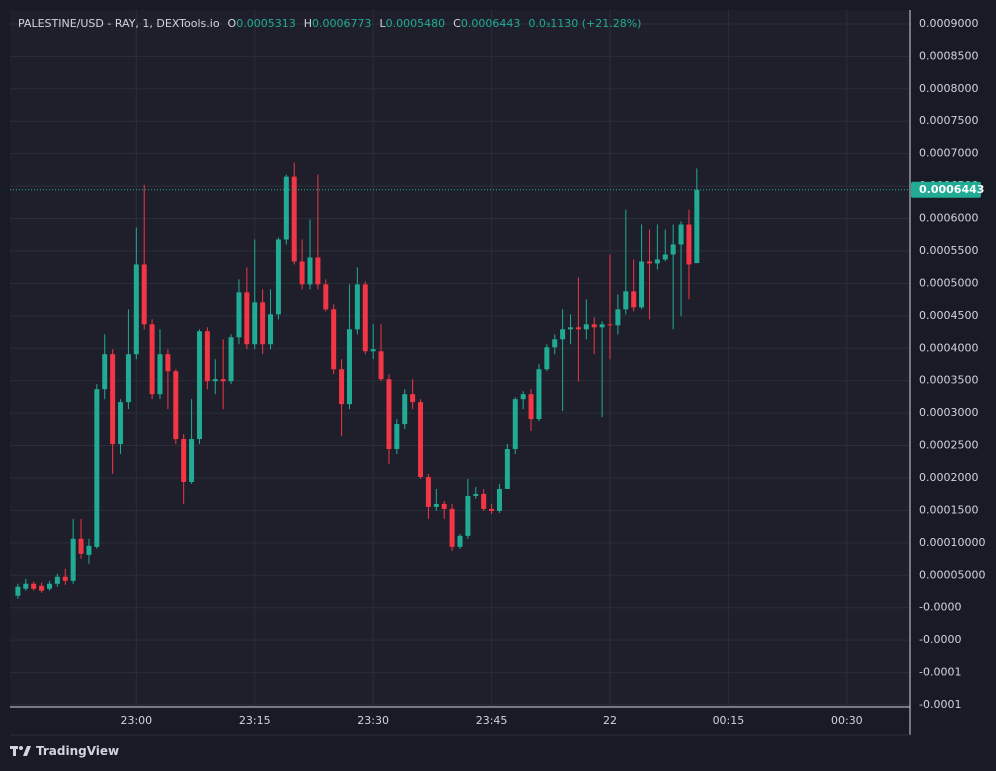  I want to click on x-tick-label: 23:00, so click(136, 720).